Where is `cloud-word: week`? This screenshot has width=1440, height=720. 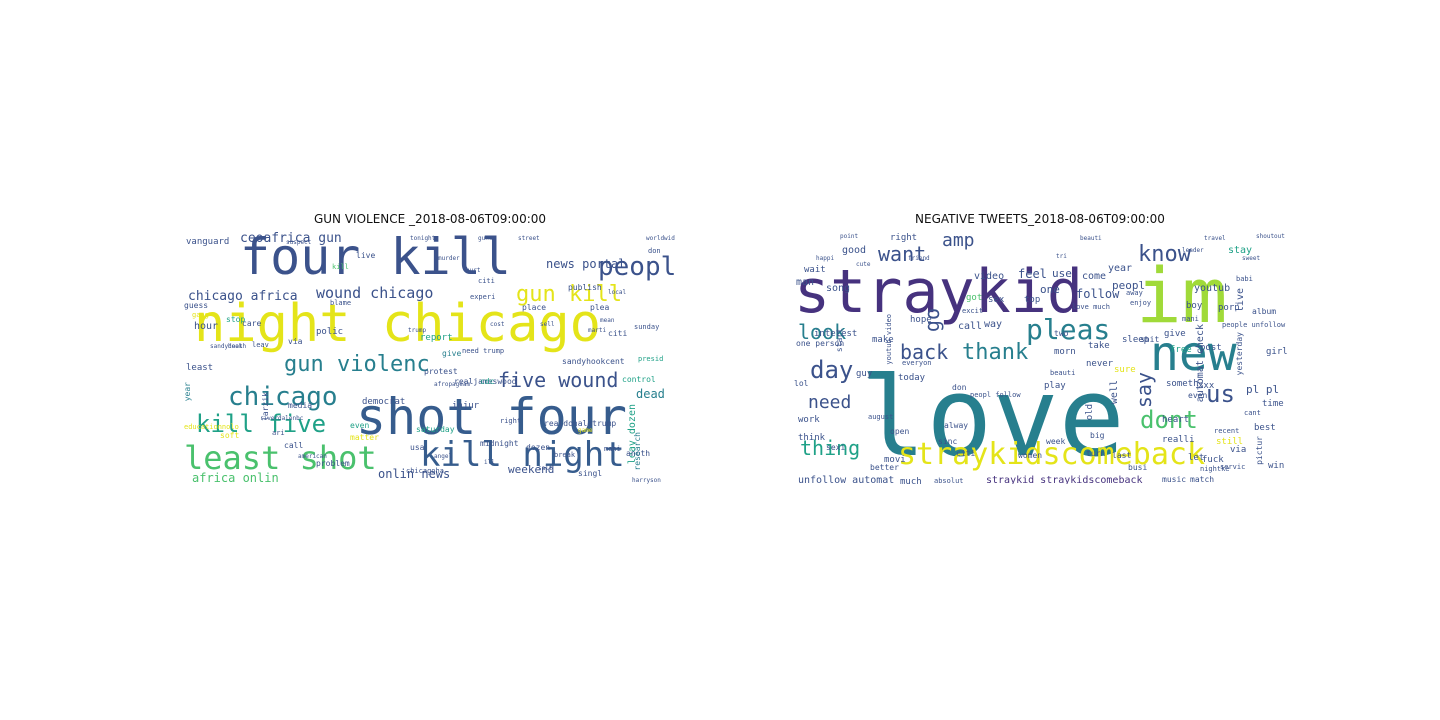 cloud-word: week is located at coordinates (1056, 441).